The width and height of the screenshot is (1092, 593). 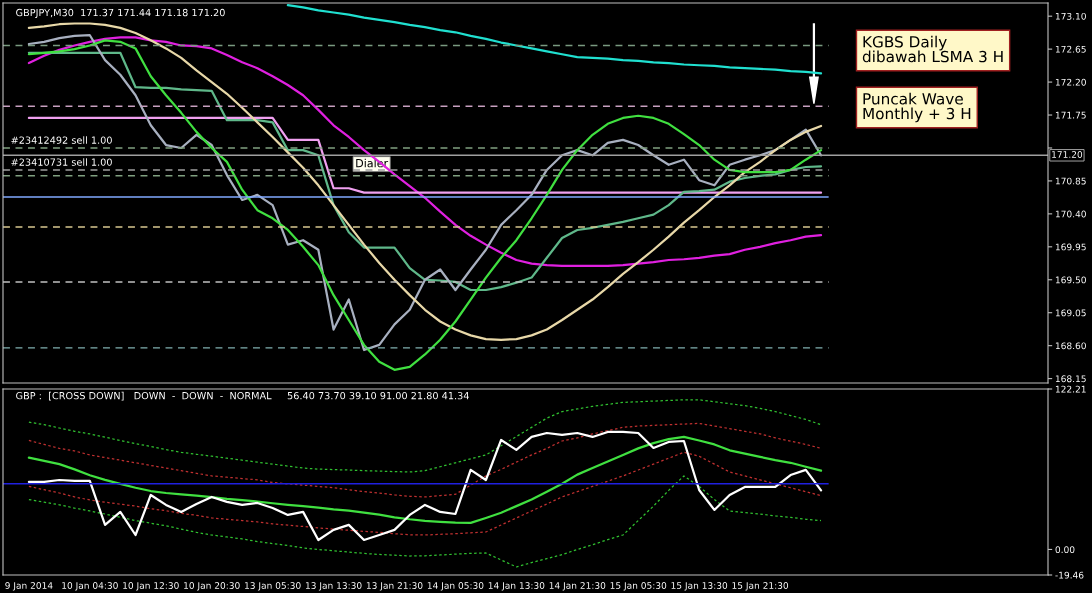 What do you see at coordinates (1070, 346) in the screenshot?
I see `y-tick-label: 168.60` at bounding box center [1070, 346].